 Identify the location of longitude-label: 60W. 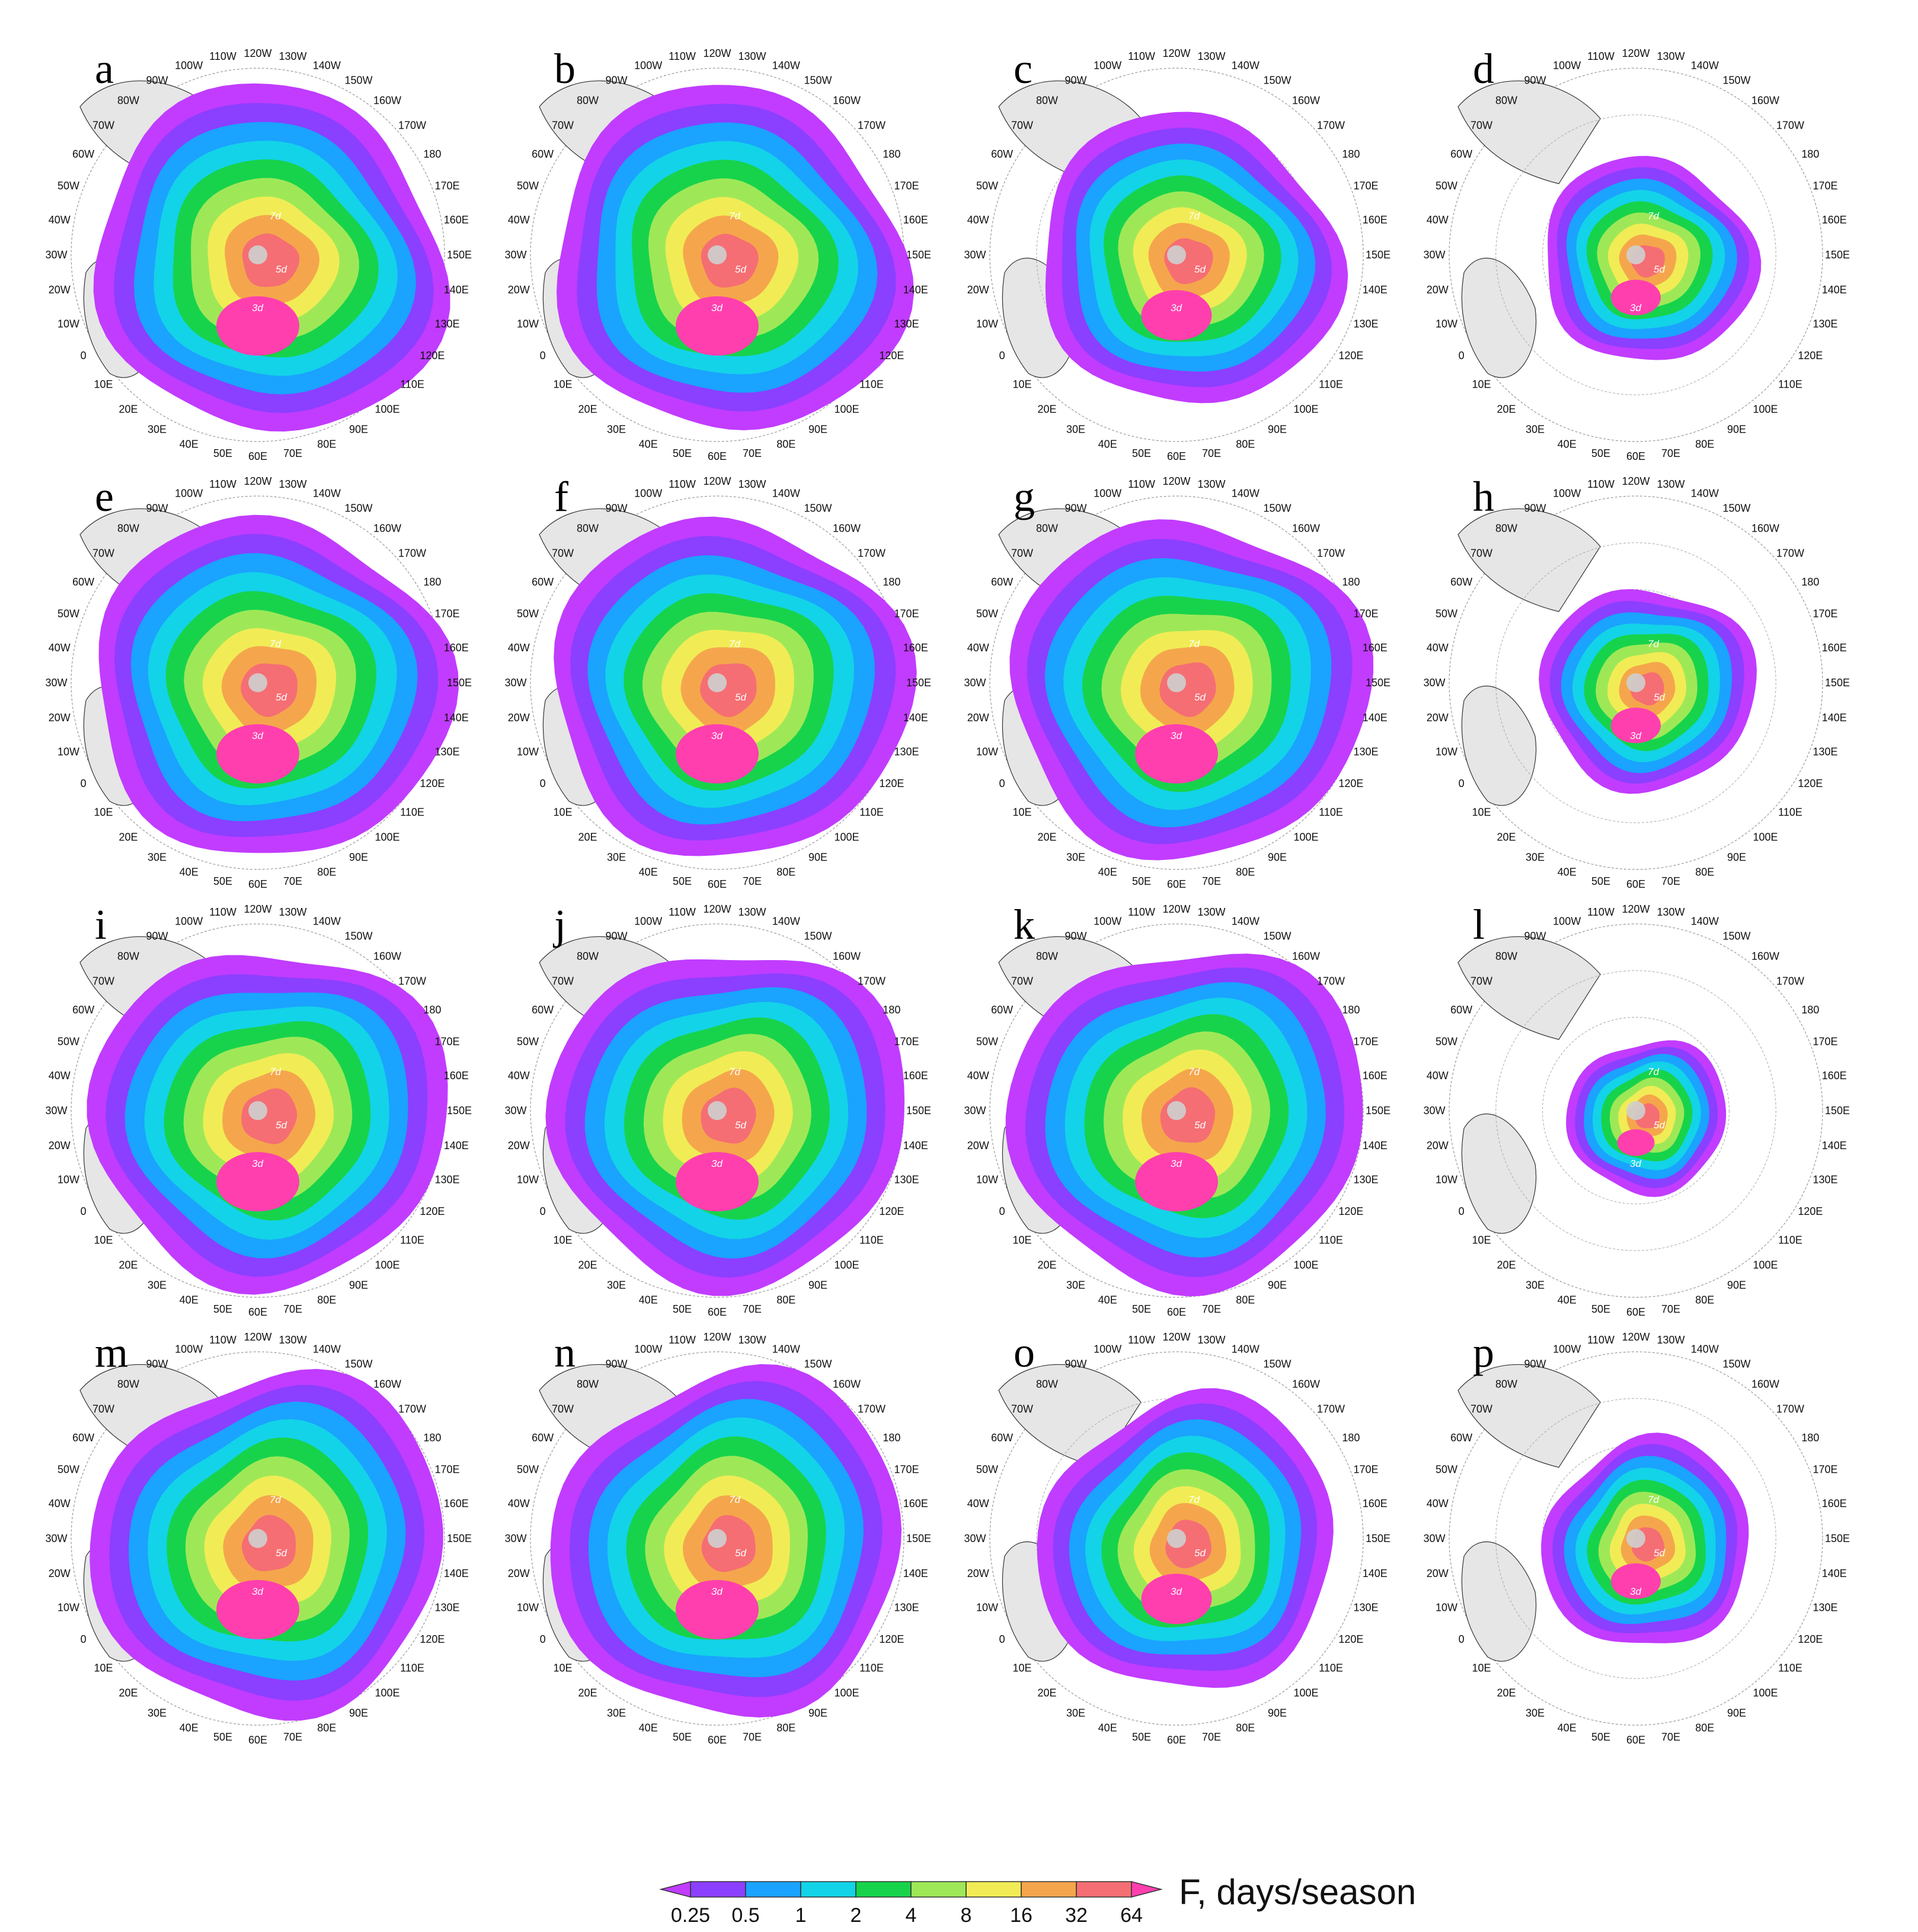
(1461, 154).